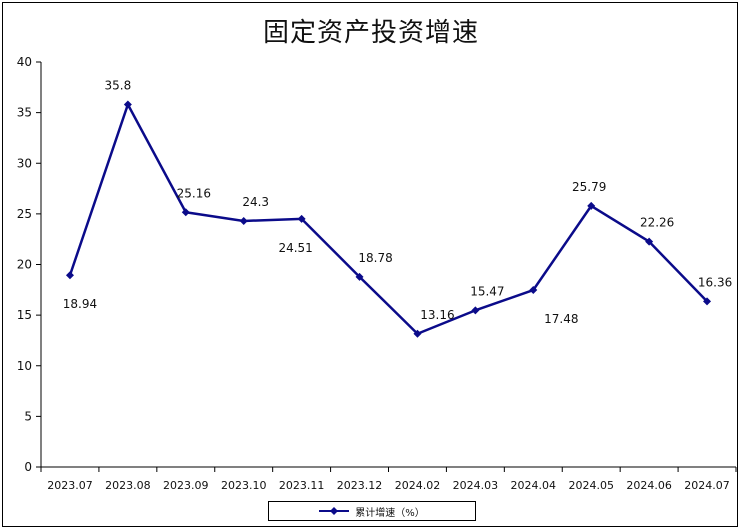  Describe the element at coordinates (591, 485) in the screenshot. I see `x-tick-label: 2024.05` at that location.